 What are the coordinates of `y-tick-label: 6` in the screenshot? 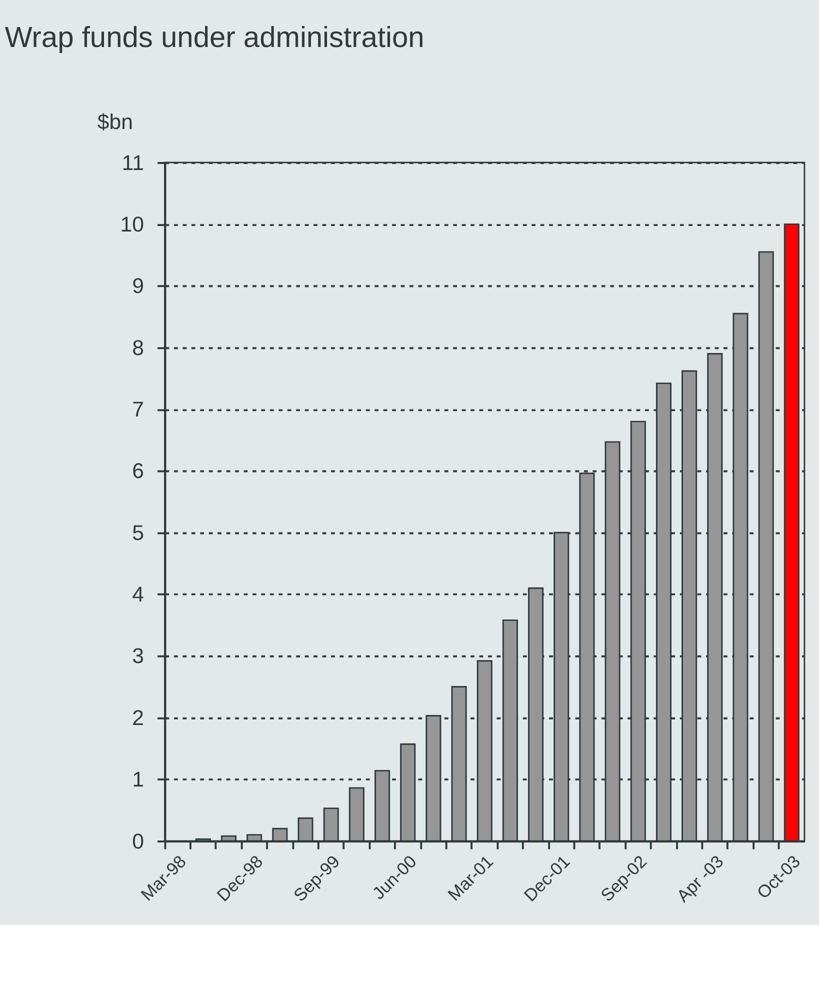 It's located at (138, 471).